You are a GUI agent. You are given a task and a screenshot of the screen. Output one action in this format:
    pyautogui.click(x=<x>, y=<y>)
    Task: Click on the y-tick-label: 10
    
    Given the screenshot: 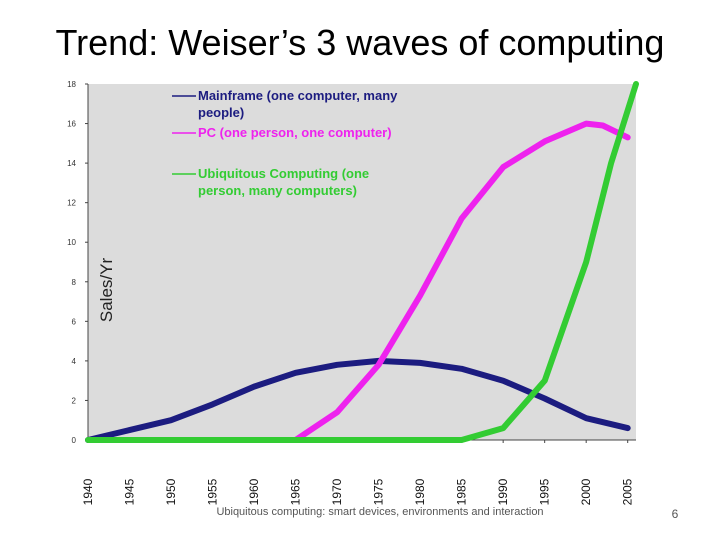 What is the action you would take?
    pyautogui.click(x=71, y=242)
    